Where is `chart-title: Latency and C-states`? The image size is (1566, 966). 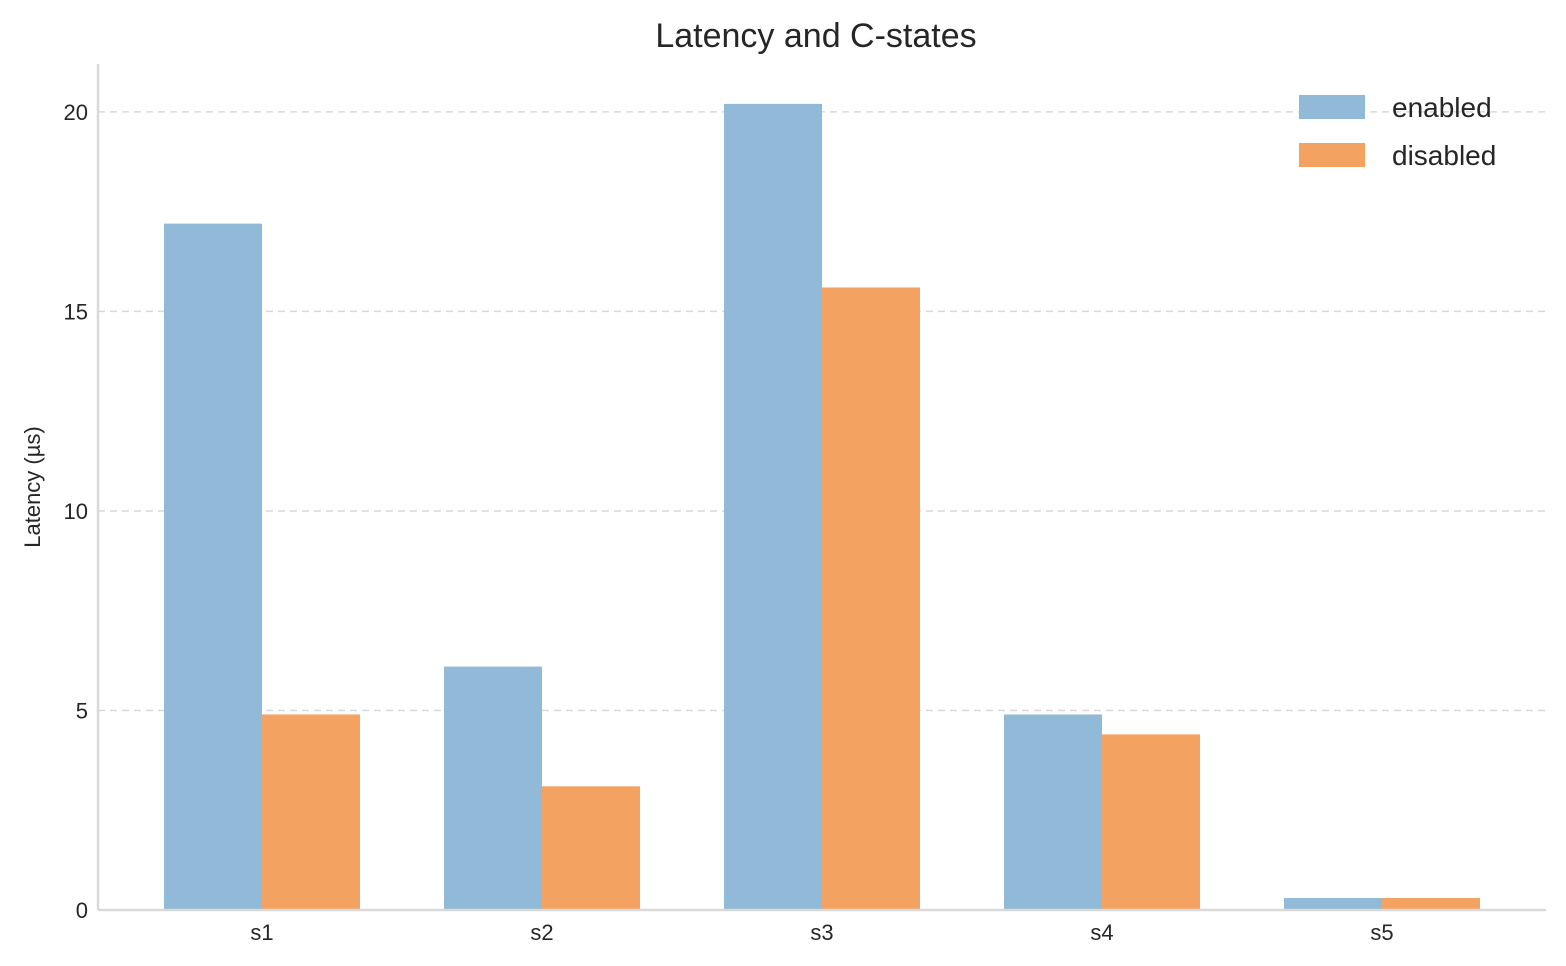 chart-title: Latency and C-states is located at coordinates (815, 36).